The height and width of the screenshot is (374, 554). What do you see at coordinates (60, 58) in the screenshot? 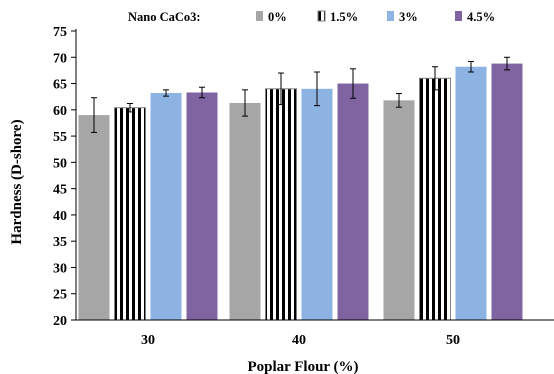
I see `y-tick-label: 70` at bounding box center [60, 58].